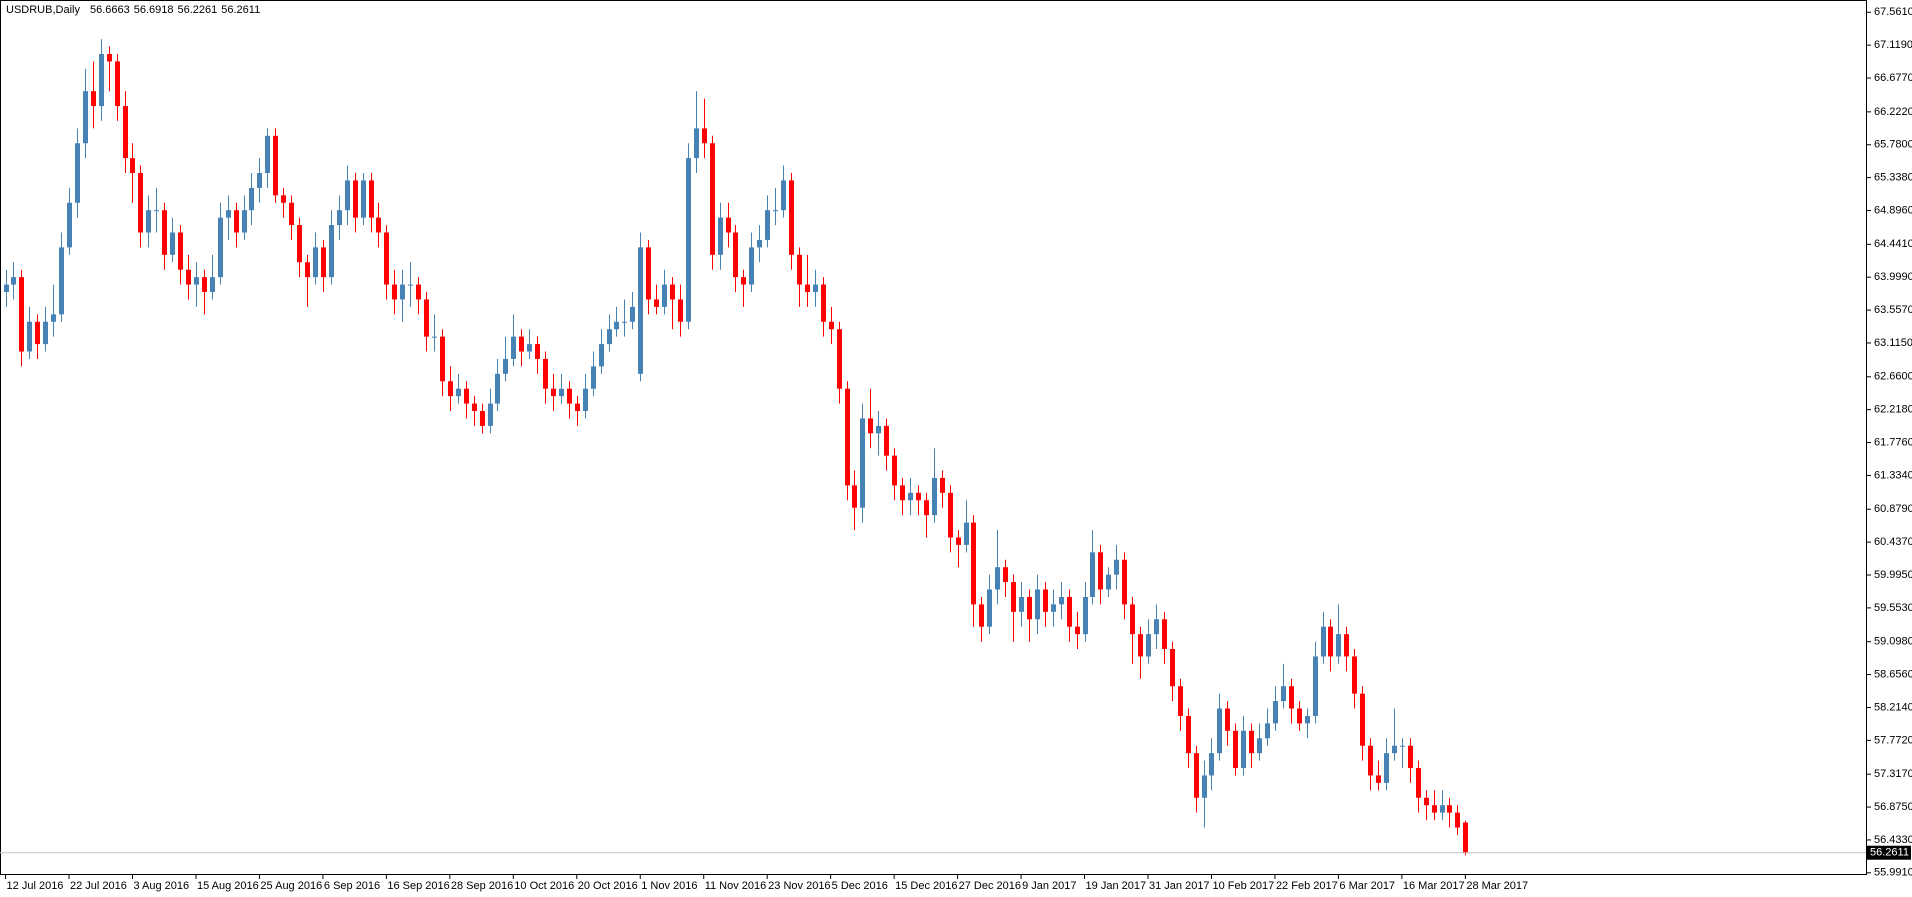  Describe the element at coordinates (1893, 244) in the screenshot. I see `y-tick-label: 64.4410` at that location.